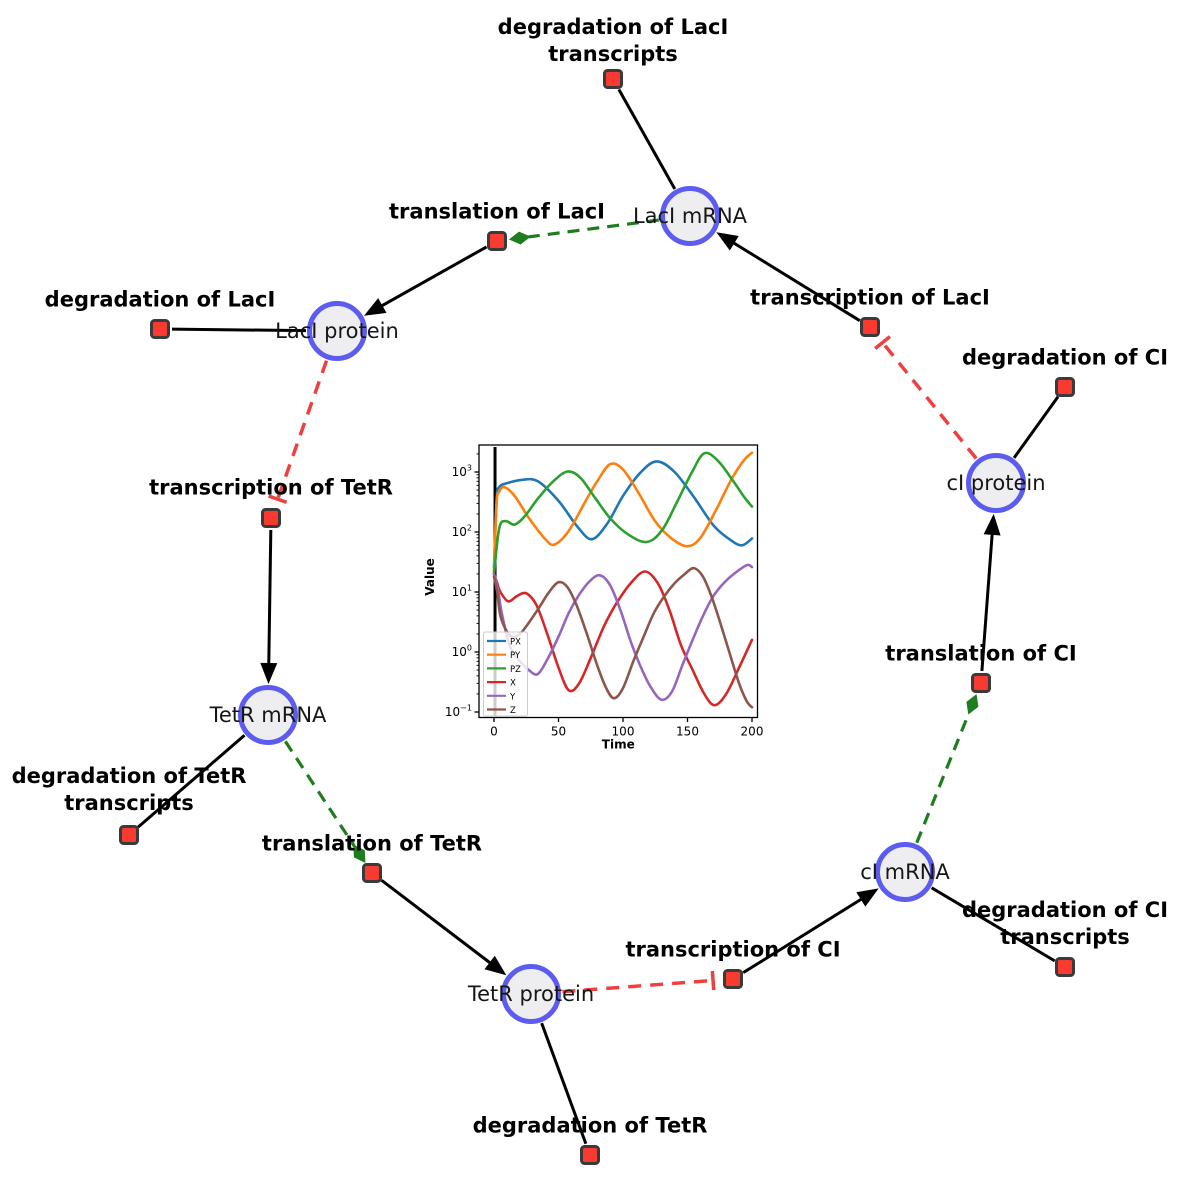 The width and height of the screenshot is (1189, 1200). What do you see at coordinates (302, 430) in the screenshot?
I see `edge-inhibition-laci_protein-transcription_tetr` at bounding box center [302, 430].